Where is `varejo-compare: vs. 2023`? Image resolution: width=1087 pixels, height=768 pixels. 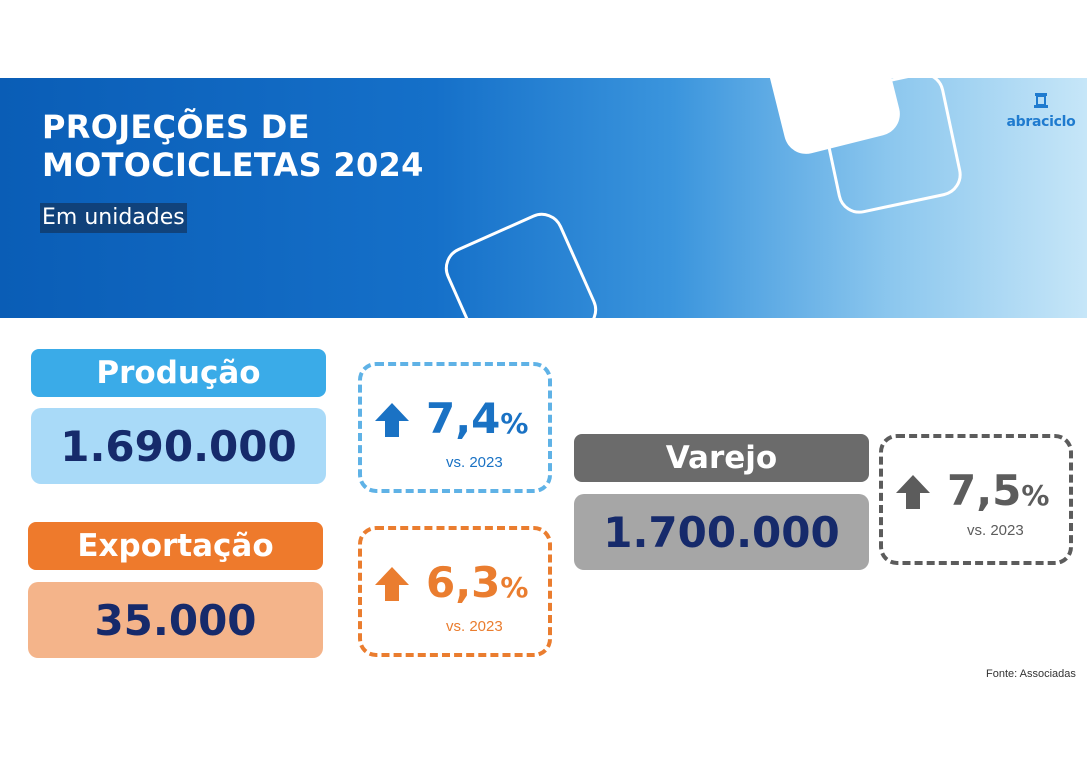 varejo-compare: vs. 2023 is located at coordinates (995, 530).